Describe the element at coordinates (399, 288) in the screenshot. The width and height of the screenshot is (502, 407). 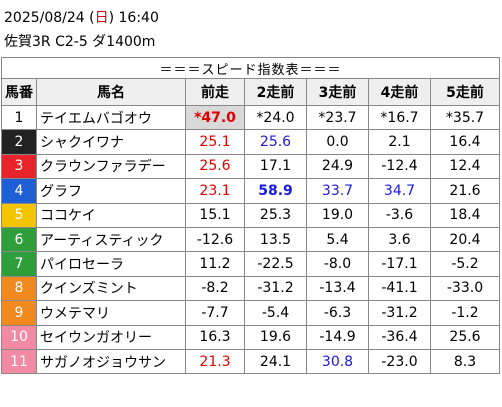
I see `speed-index: -41.1` at that location.